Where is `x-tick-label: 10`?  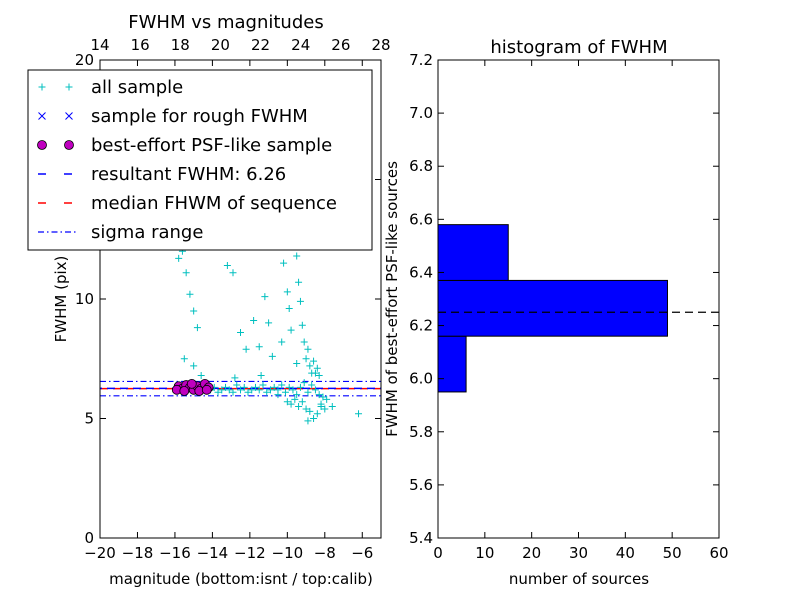
x-tick-label: 10 is located at coordinates (484, 553).